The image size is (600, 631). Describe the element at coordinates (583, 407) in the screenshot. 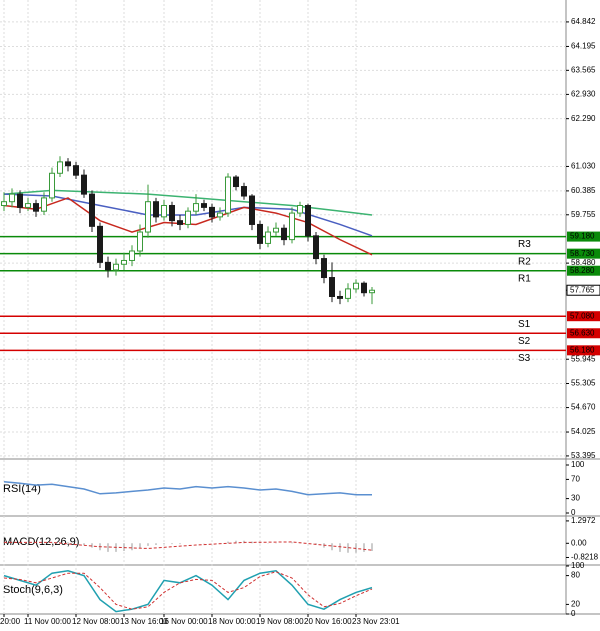

I see `y-tick-label: 54.670` at that location.